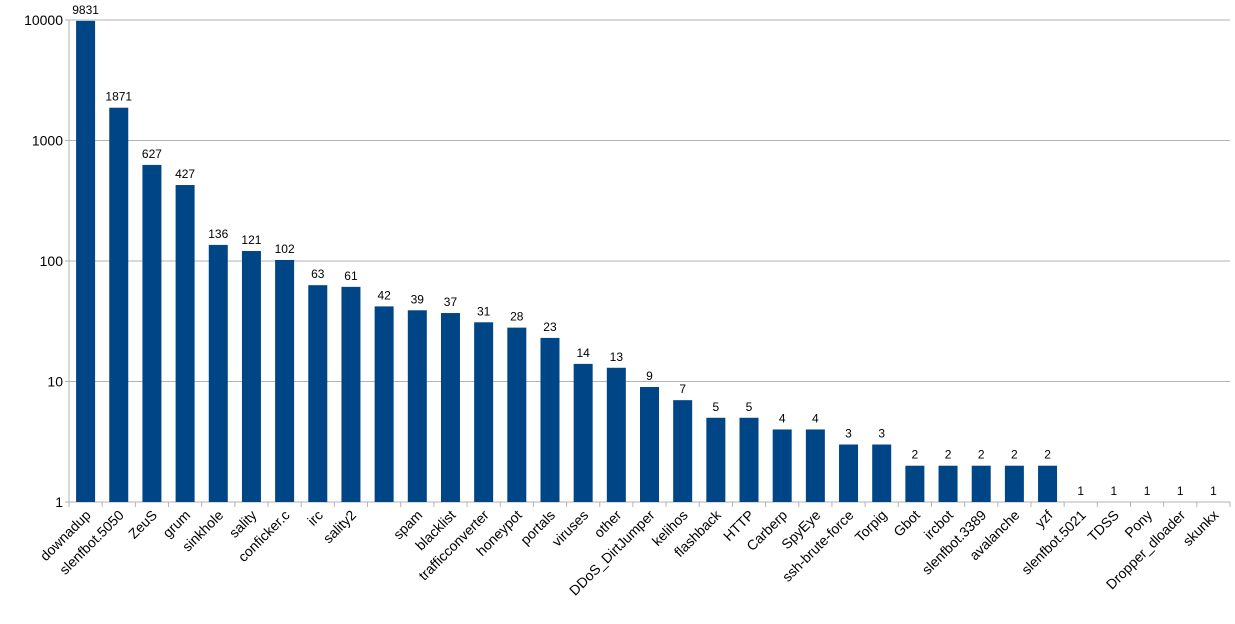  Describe the element at coordinates (47, 141) in the screenshot. I see `y-tick-label: 1000` at that location.